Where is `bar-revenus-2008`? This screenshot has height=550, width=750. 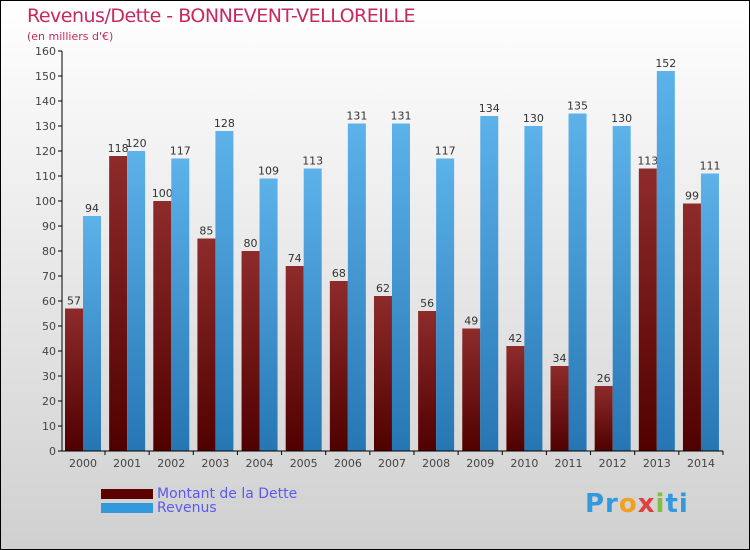 bar-revenus-2008 is located at coordinates (445, 304).